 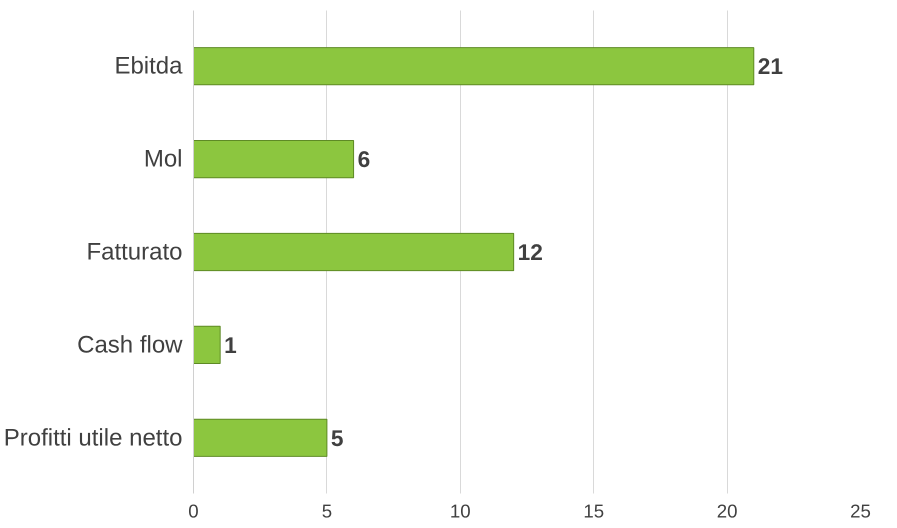 I want to click on data-label: 5, so click(x=337, y=437).